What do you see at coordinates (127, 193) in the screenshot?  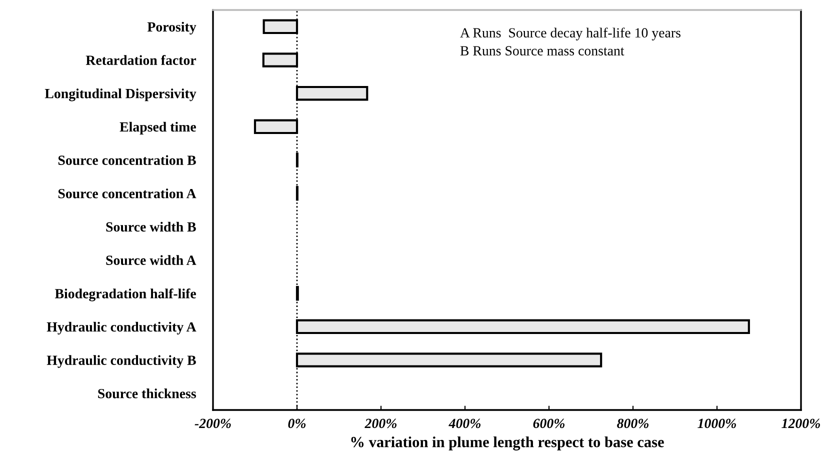 I see `y-tick-label: Source concentration A` at bounding box center [127, 193].